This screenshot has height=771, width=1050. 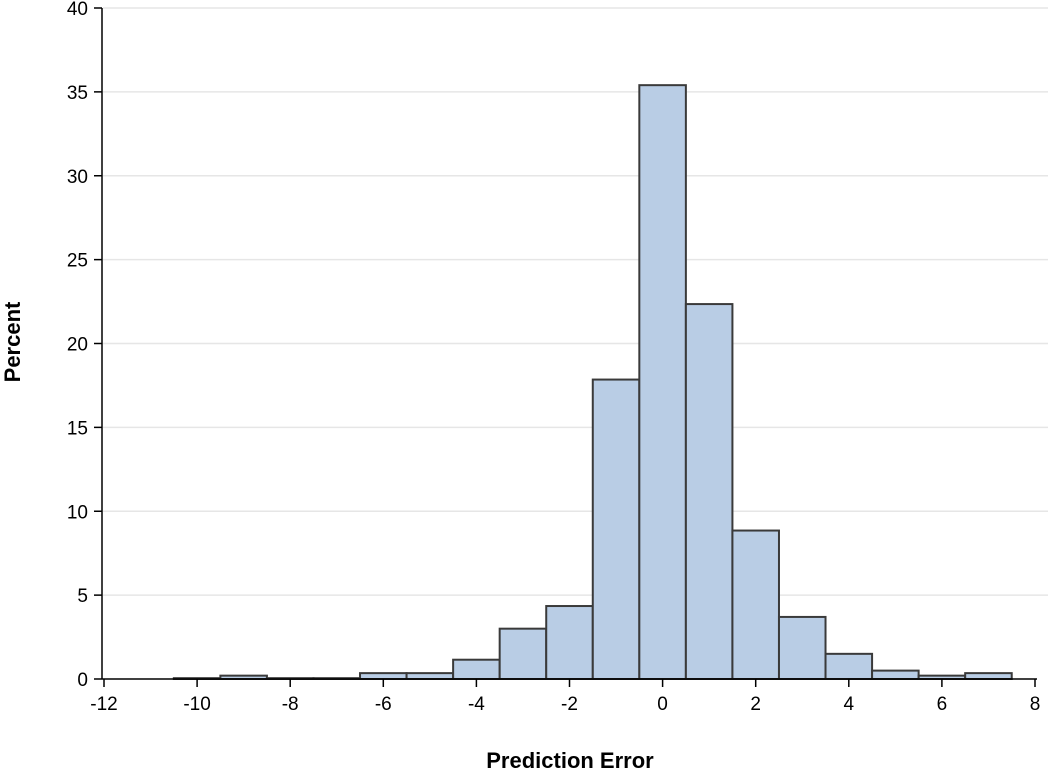 I want to click on y-tick-label: 35, so click(x=77, y=93).